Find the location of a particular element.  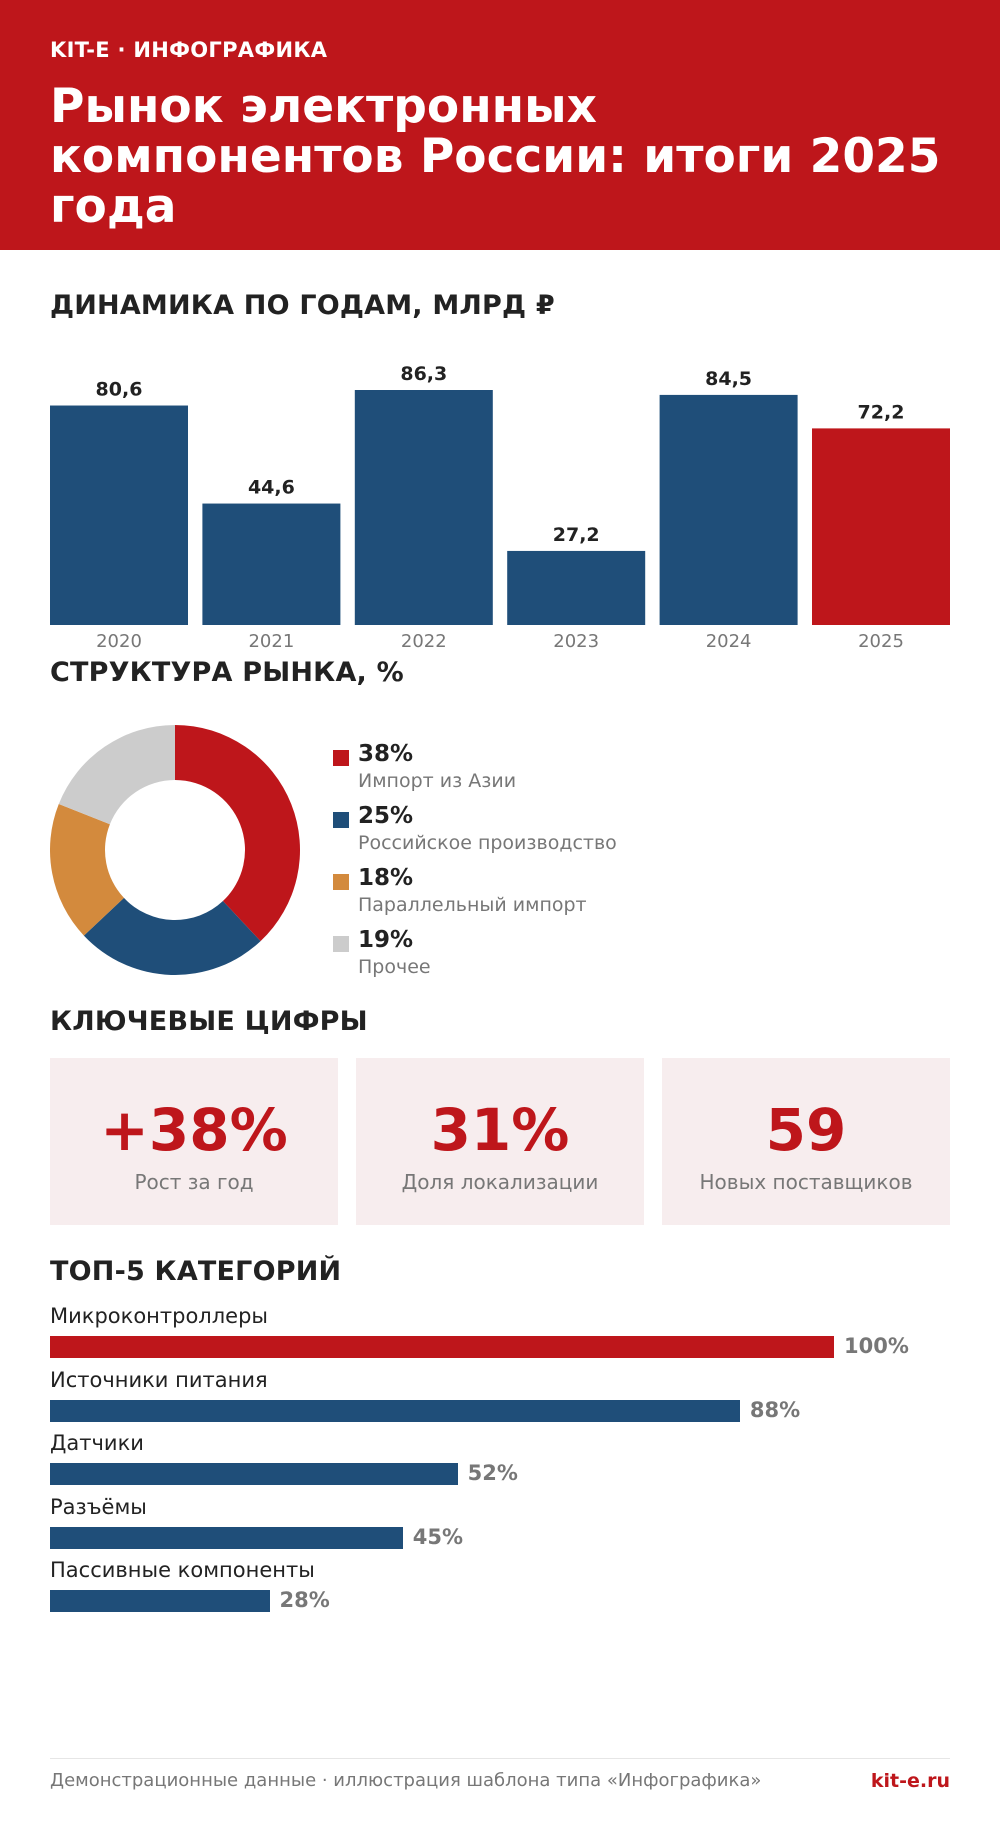

brand-label: KIT-E · ИНФОГРАФИКА is located at coordinates (189, 50).